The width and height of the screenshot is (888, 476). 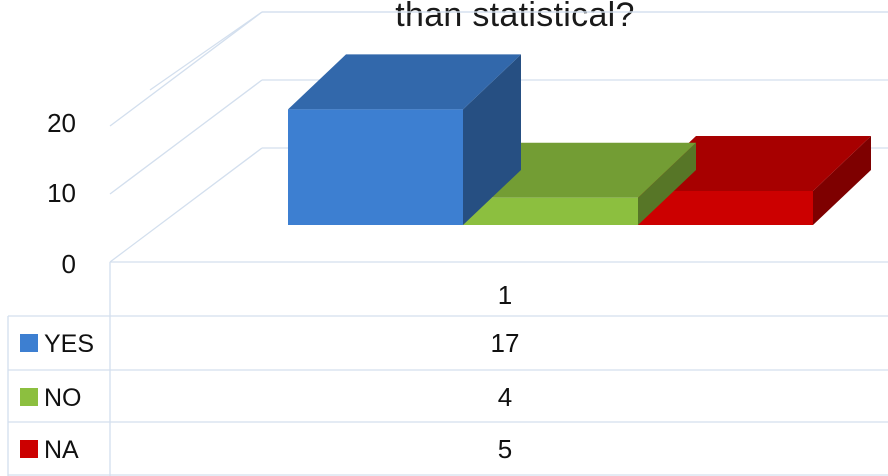 I want to click on data-table-value: 4, so click(x=505, y=397).